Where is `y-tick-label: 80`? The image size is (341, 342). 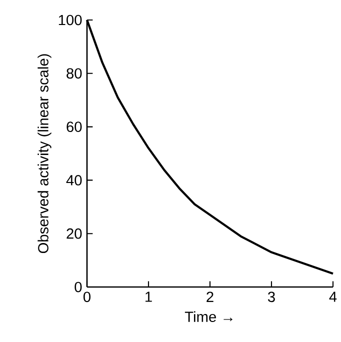
y-tick-label: 80 is located at coordinates (74, 73).